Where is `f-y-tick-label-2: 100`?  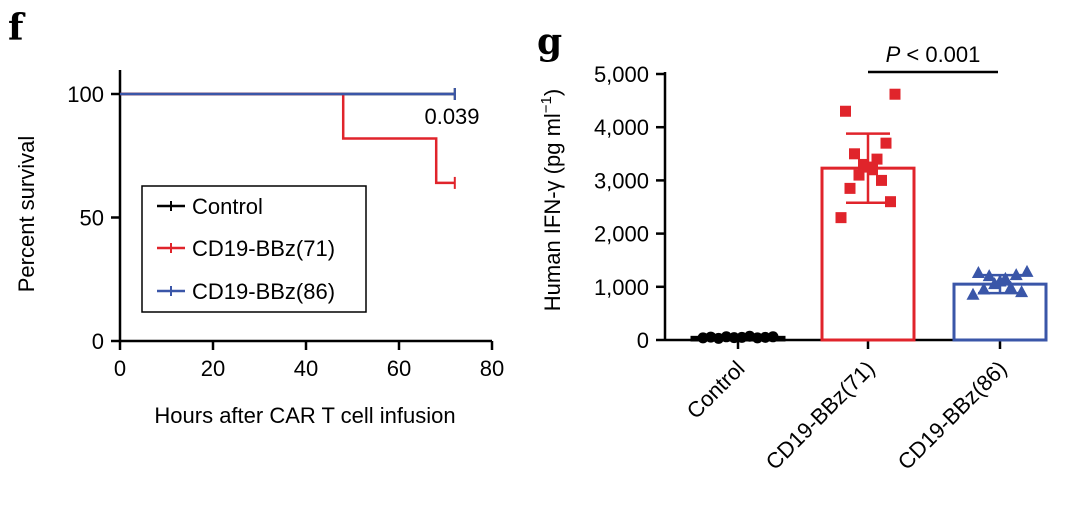
f-y-tick-label-2: 100 is located at coordinates (85, 94).